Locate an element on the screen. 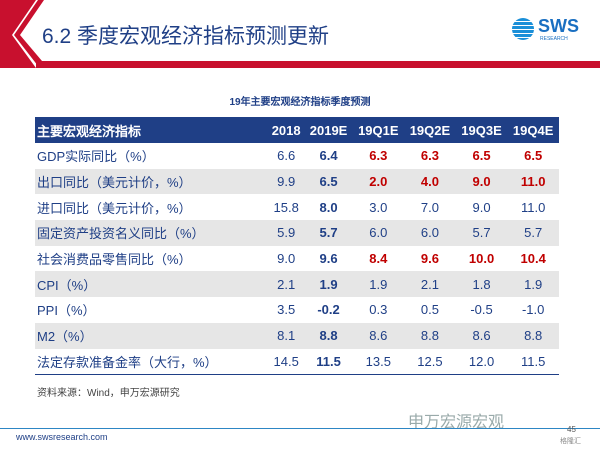  table-cell: -0.2 is located at coordinates (328, 310).